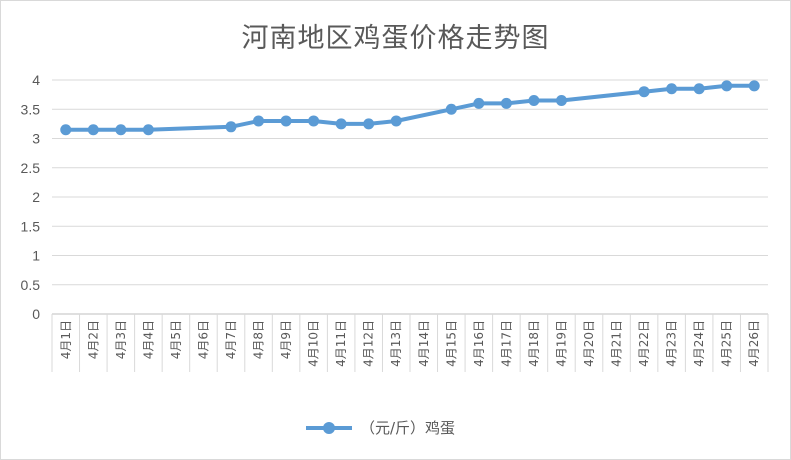  Describe the element at coordinates (699, 343) in the screenshot. I see `x-tick-label: 4月24日` at that location.